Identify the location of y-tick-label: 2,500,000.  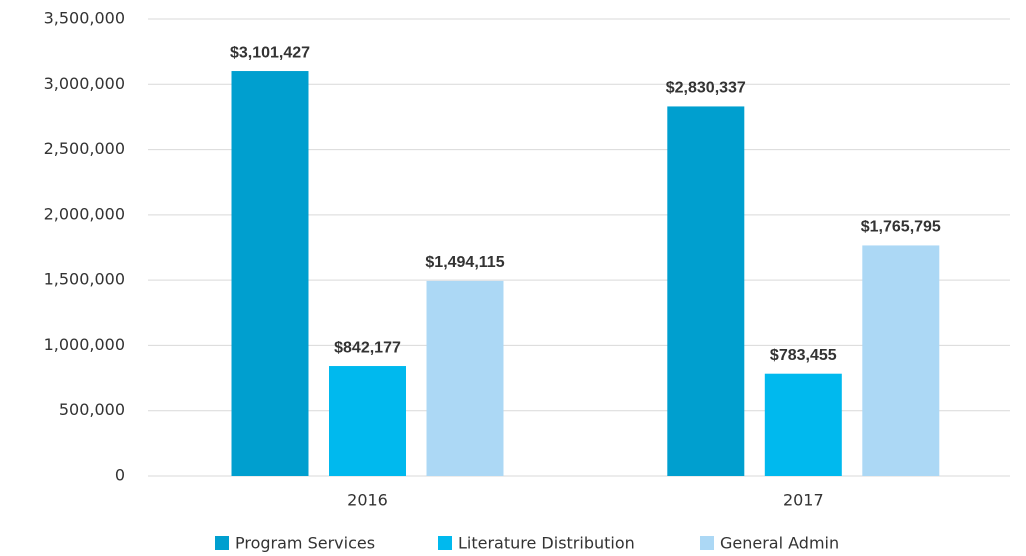
(84, 148).